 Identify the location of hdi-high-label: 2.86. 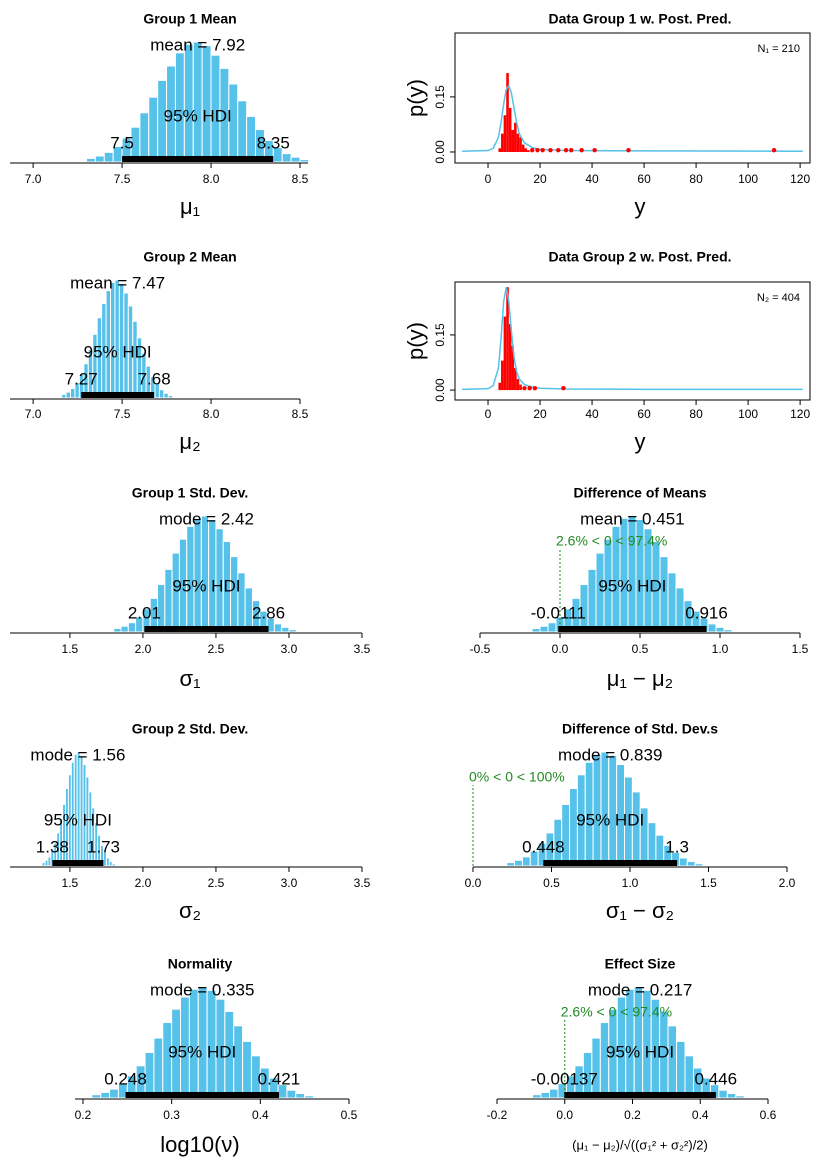
(268, 612).